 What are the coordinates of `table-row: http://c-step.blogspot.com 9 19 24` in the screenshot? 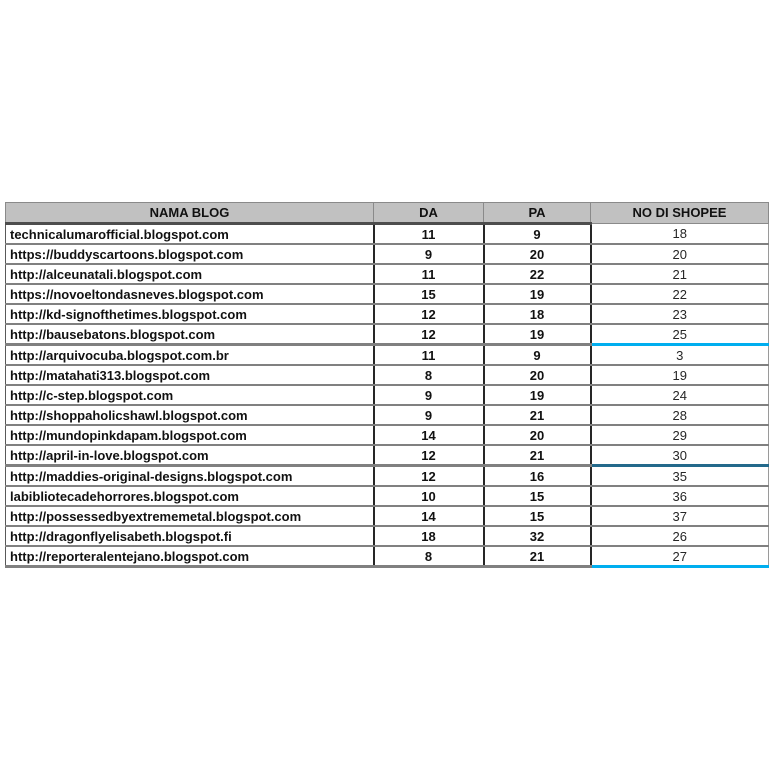 It's located at (387, 395).